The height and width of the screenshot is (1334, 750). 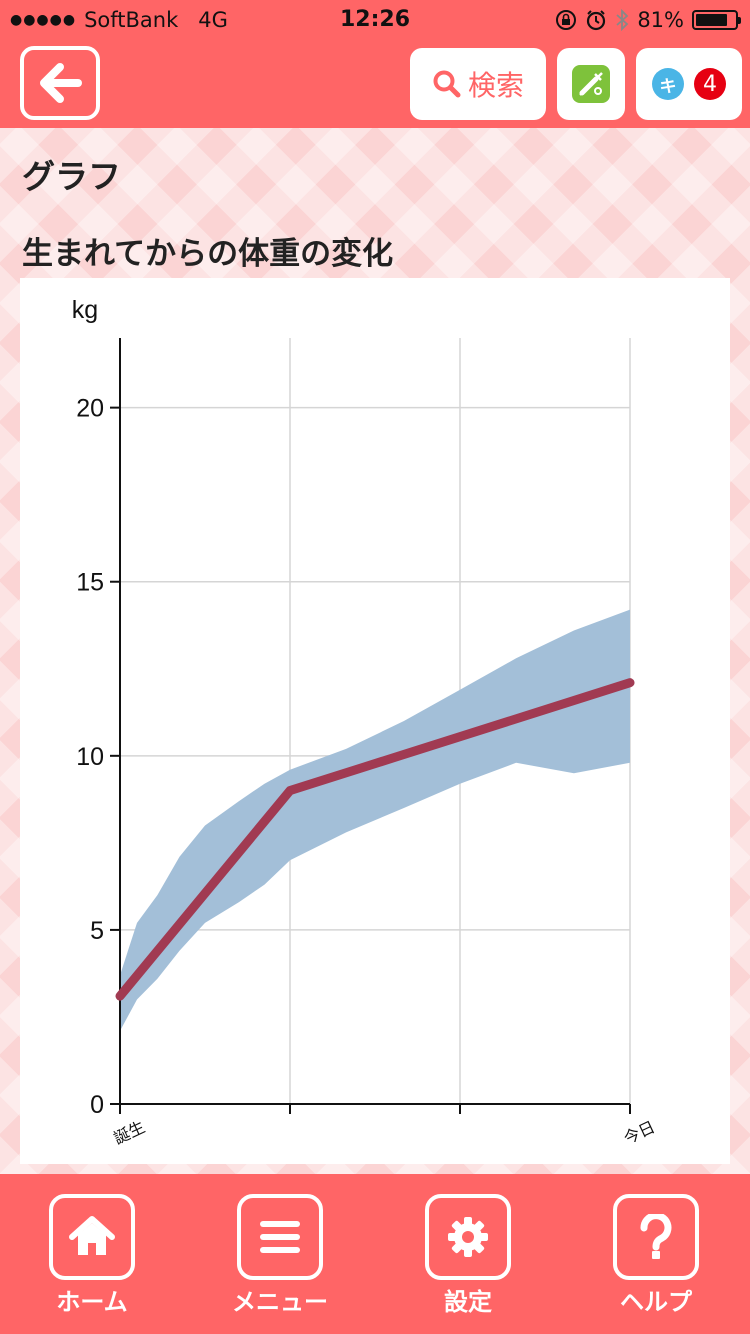 What do you see at coordinates (710, 84) in the screenshot?
I see `notification-badge: 4` at bounding box center [710, 84].